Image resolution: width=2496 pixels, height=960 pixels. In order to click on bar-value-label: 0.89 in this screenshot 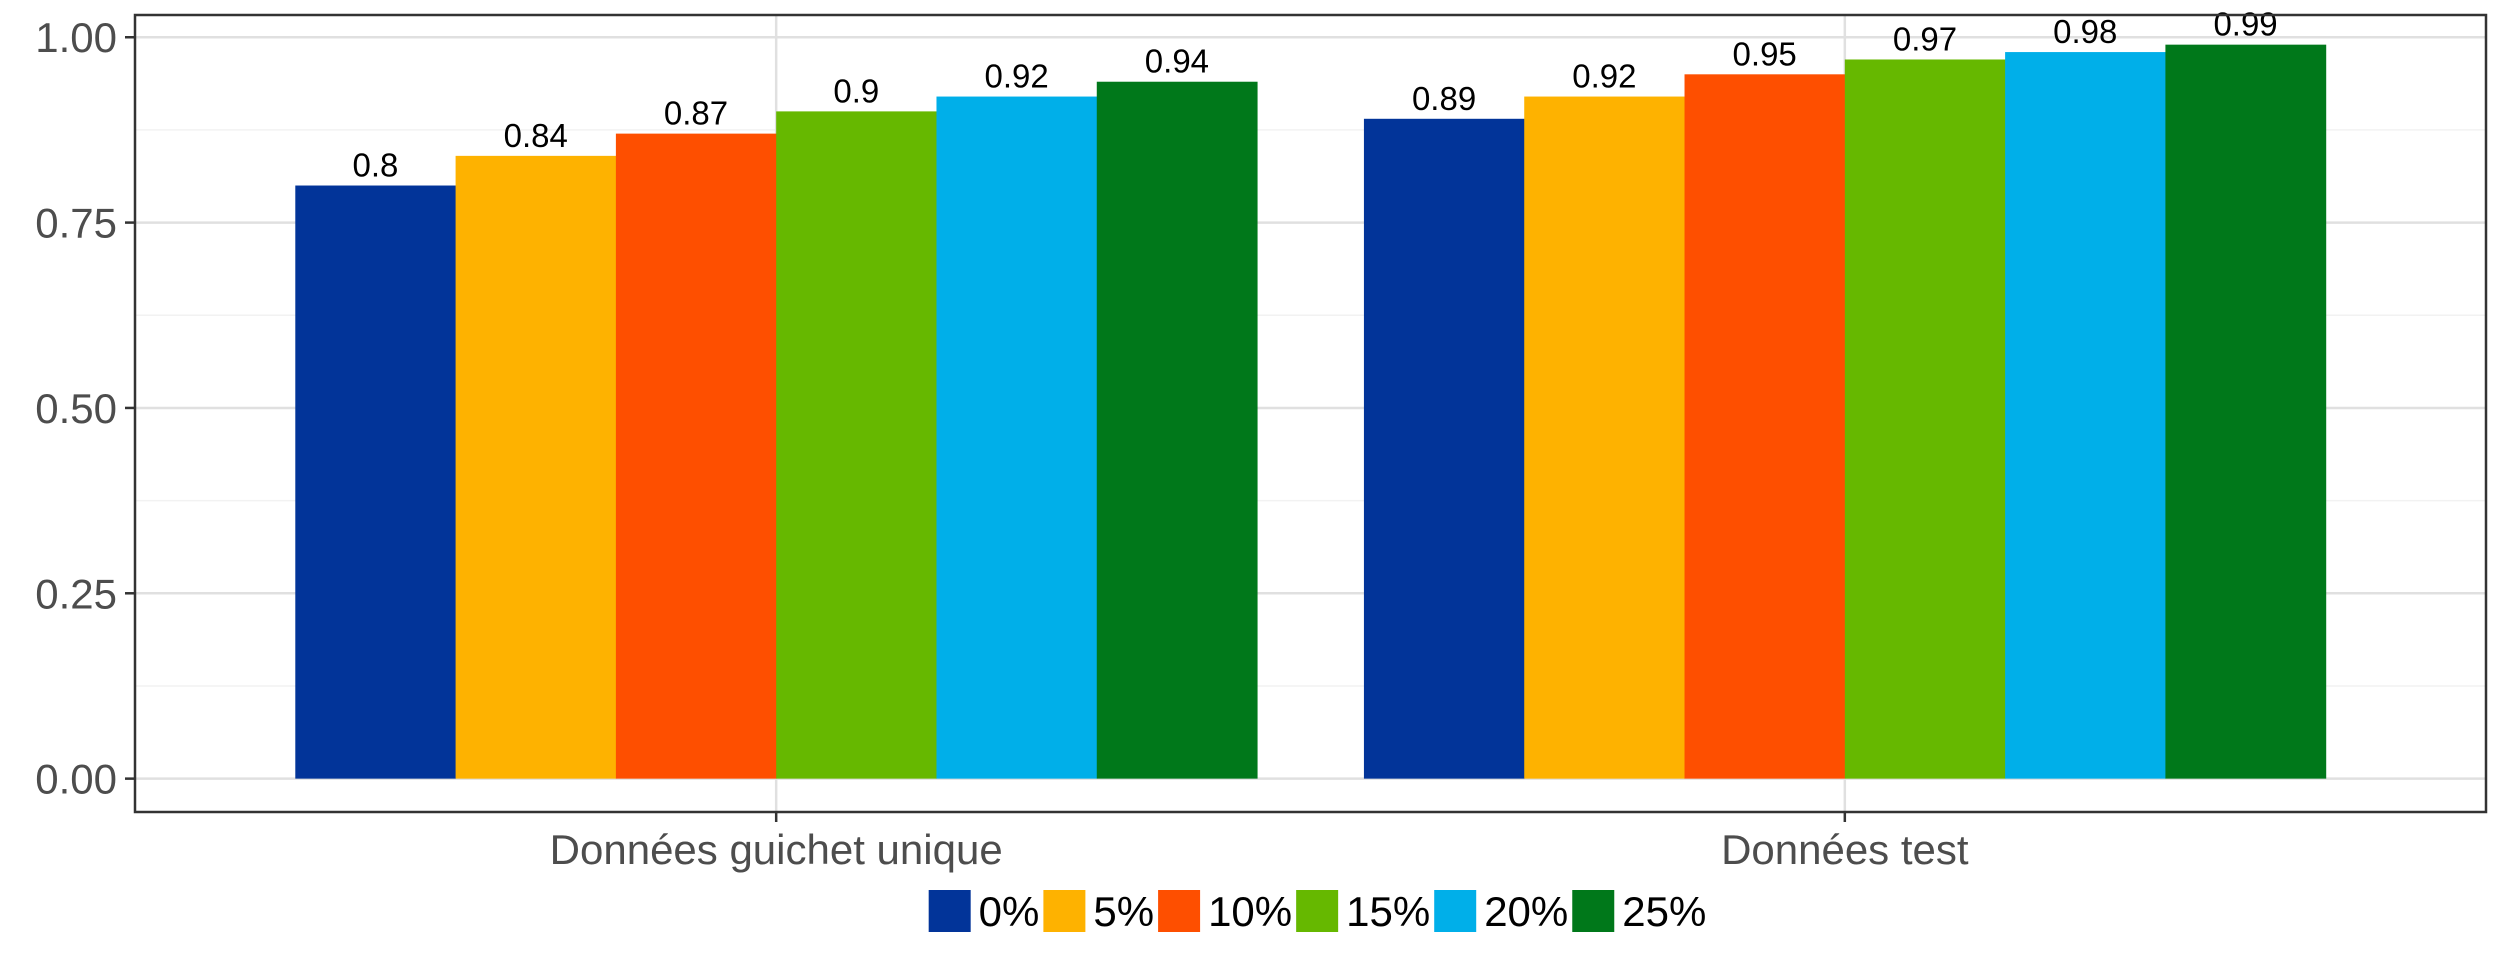, I will do `click(1444, 98)`.